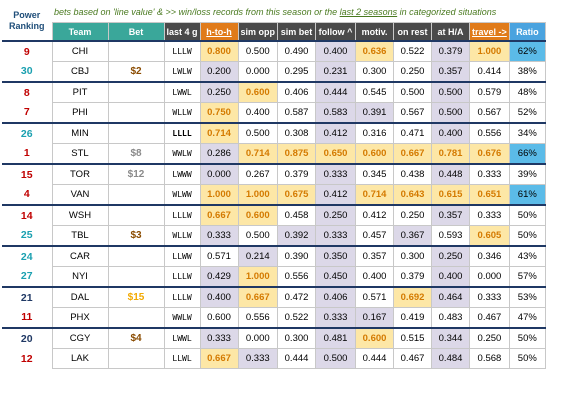 The width and height of the screenshot is (586, 400). Describe the element at coordinates (219, 51) in the screenshot. I see `stat-cell: 0.800` at that location.